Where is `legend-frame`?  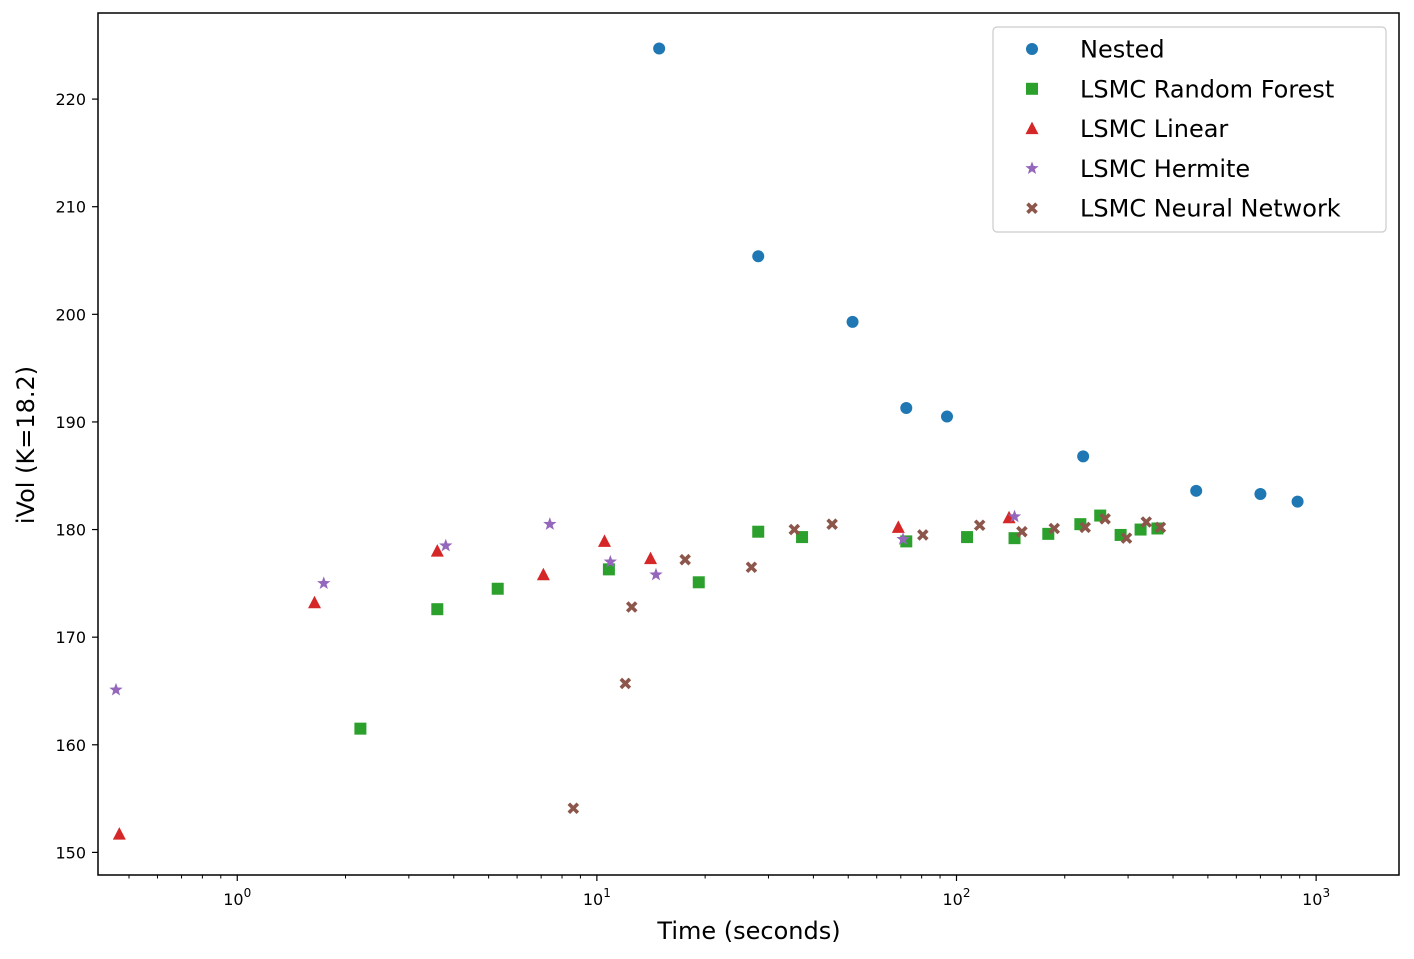 legend-frame is located at coordinates (1189, 129).